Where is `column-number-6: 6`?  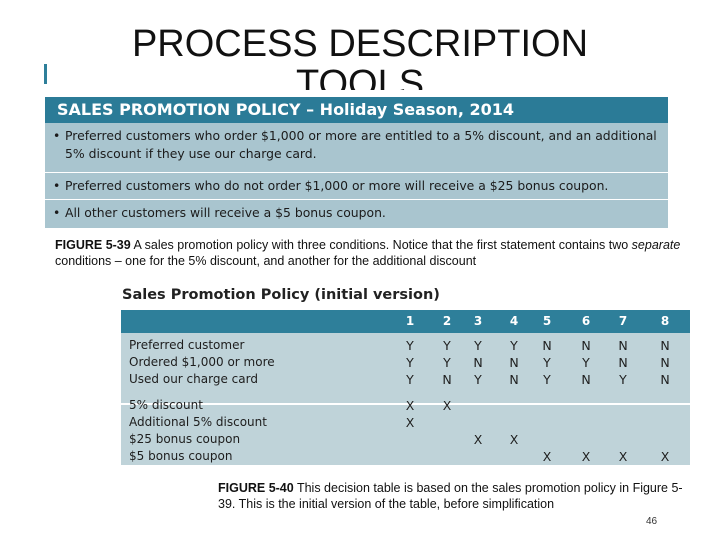
column-number-6: 6 is located at coordinates (586, 321).